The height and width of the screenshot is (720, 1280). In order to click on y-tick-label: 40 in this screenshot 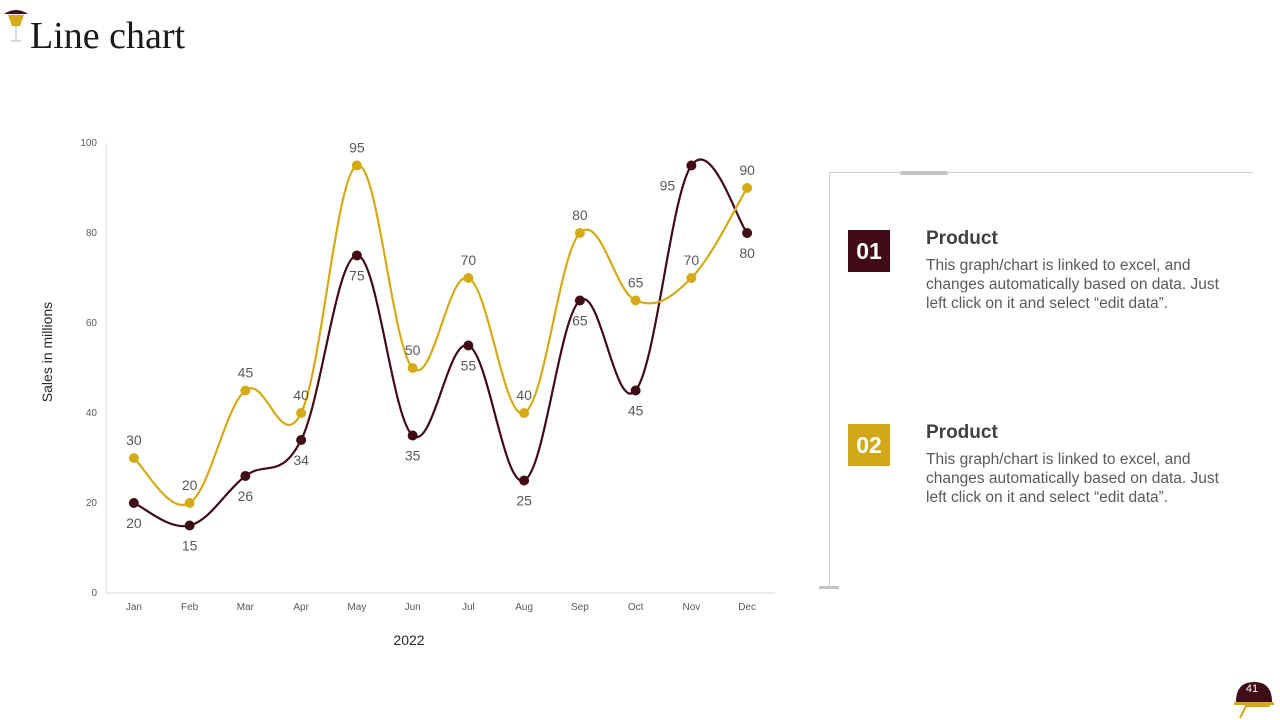, I will do `click(92, 413)`.